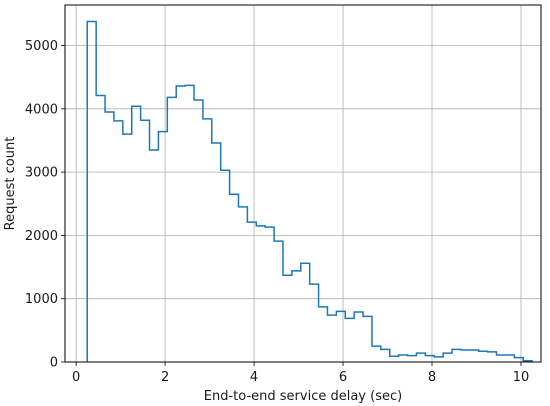 The width and height of the screenshot is (550, 406). Describe the element at coordinates (41, 299) in the screenshot. I see `y-tick-label: 1000` at that location.